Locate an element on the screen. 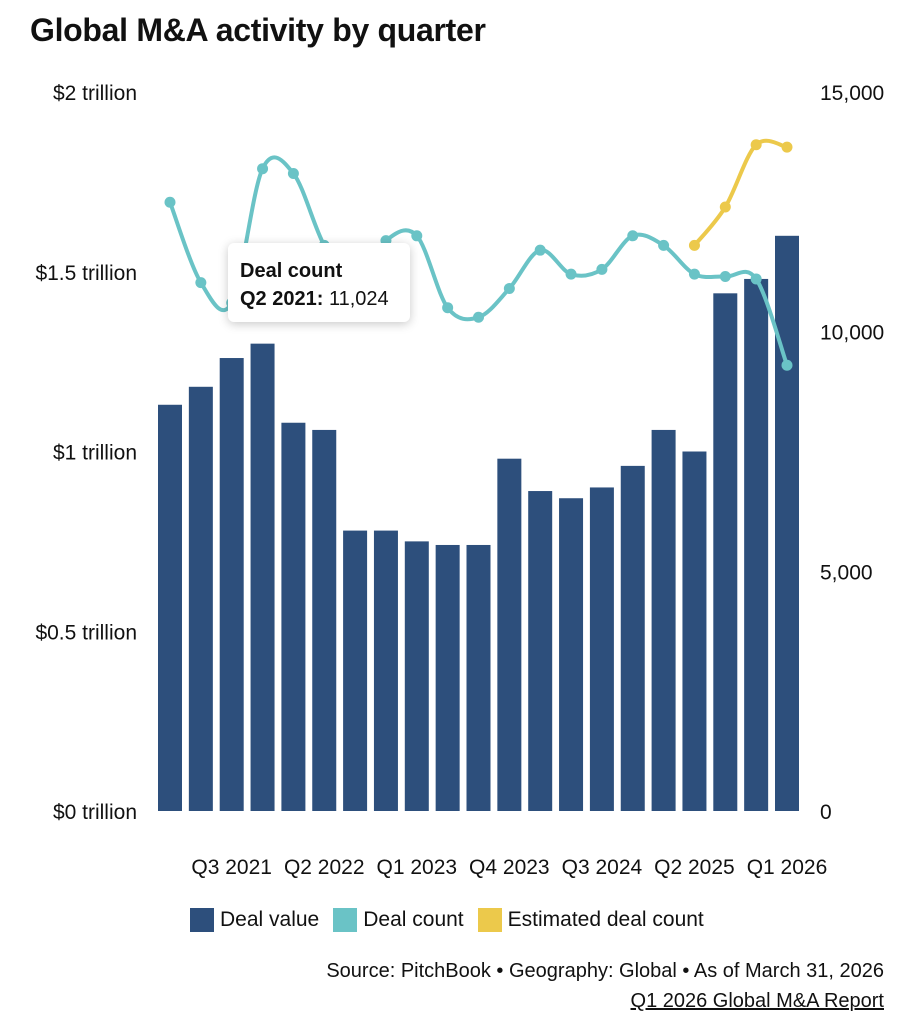 Image resolution: width=908 pixels, height=1030 pixels. x-tick-label: Q3 2021 is located at coordinates (231, 867).